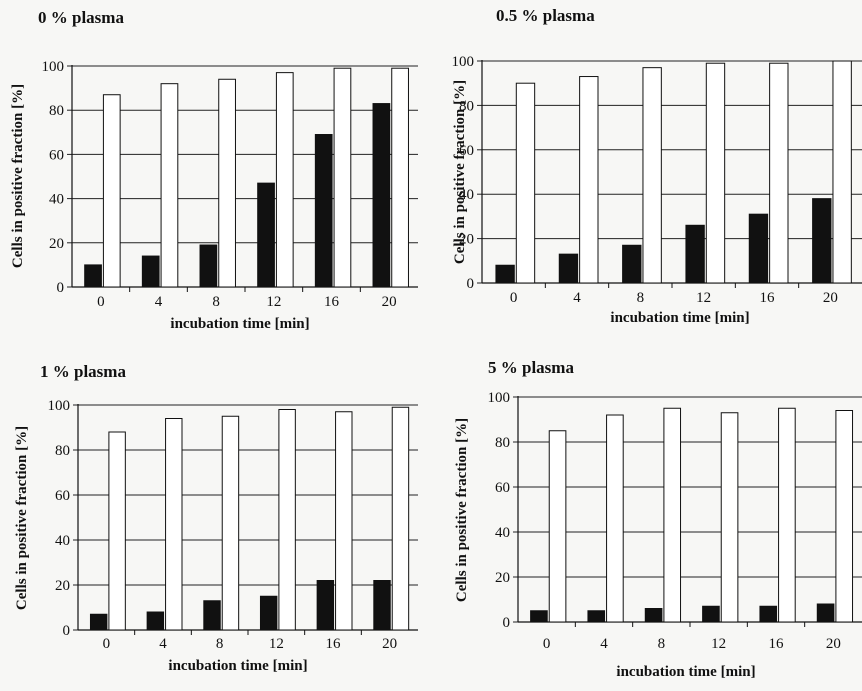 This screenshot has height=691, width=862. What do you see at coordinates (83, 371) in the screenshot?
I see `chart-title: 1 % plasma` at bounding box center [83, 371].